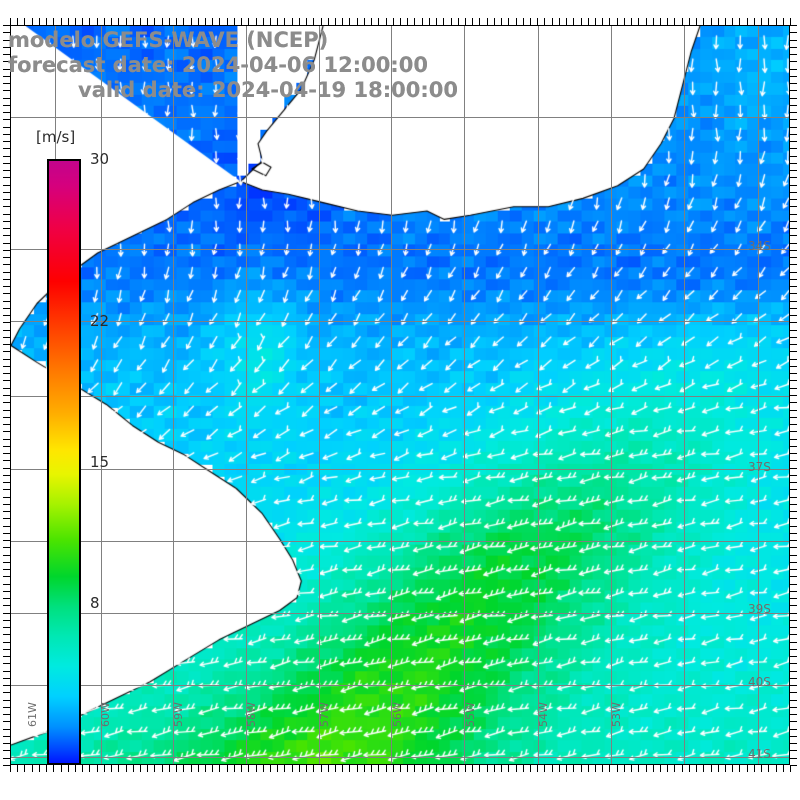 Image resolution: width=800 pixels, height=800 pixels. What do you see at coordinates (64, 462) in the screenshot?
I see `colorbar-gradient-box` at bounding box center [64, 462].